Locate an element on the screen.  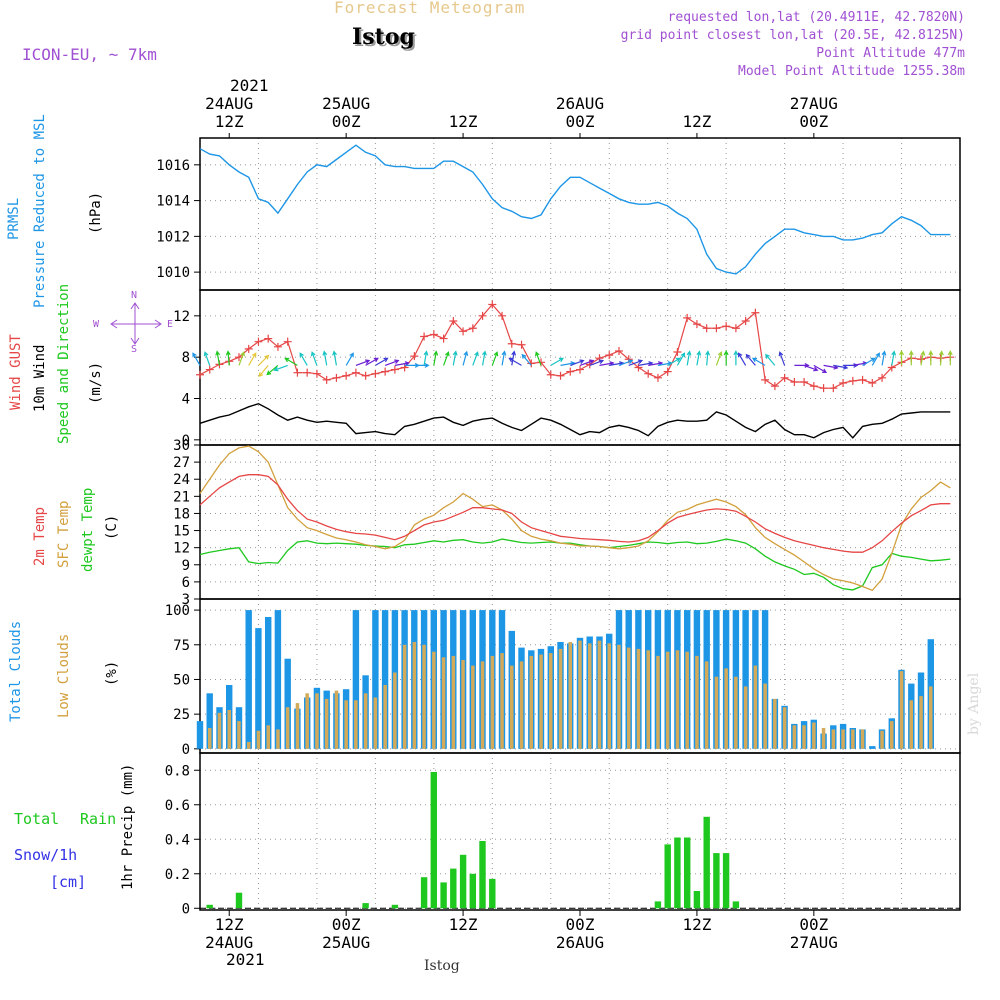
sfc-temp-line is located at coordinates (575, 518).